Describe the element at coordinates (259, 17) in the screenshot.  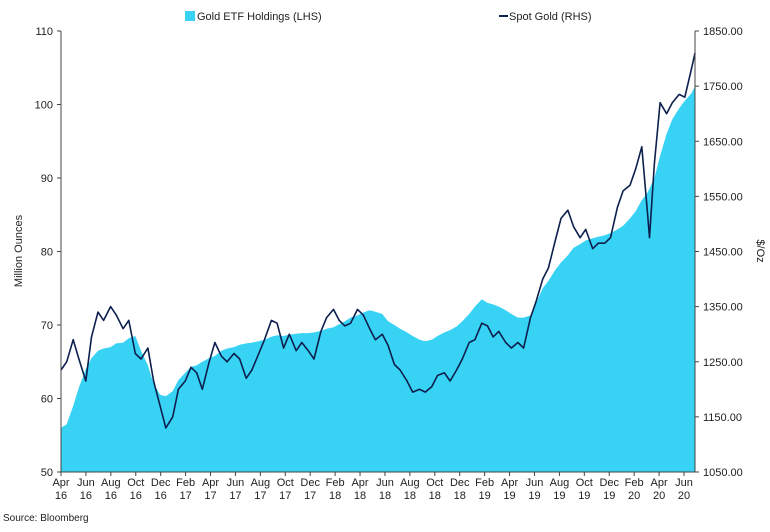
I see `legend-label-etf: Gold ETF Holdings (LHS)` at that location.